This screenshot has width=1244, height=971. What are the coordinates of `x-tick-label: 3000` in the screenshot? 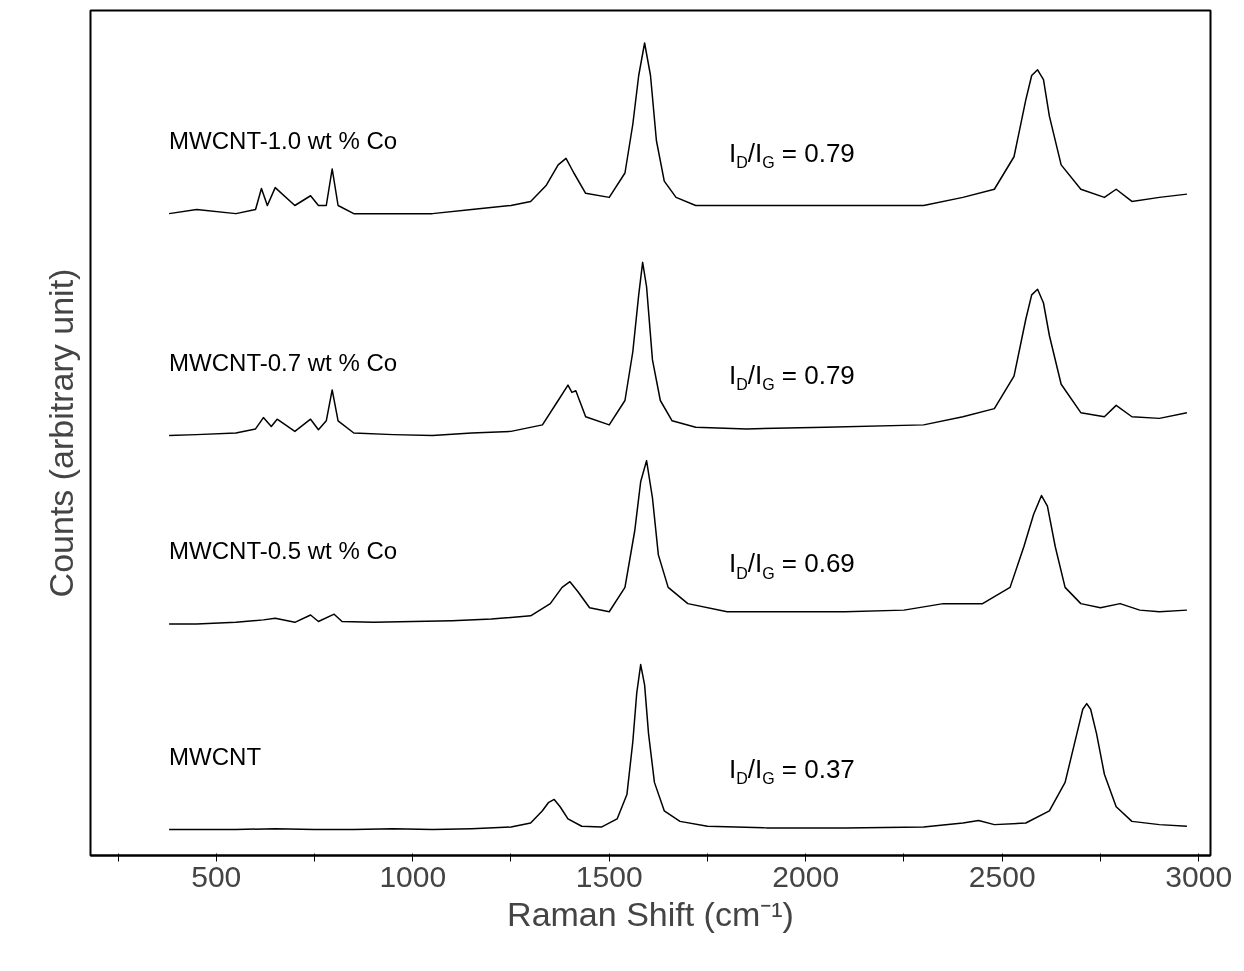 It's located at (1199, 876).